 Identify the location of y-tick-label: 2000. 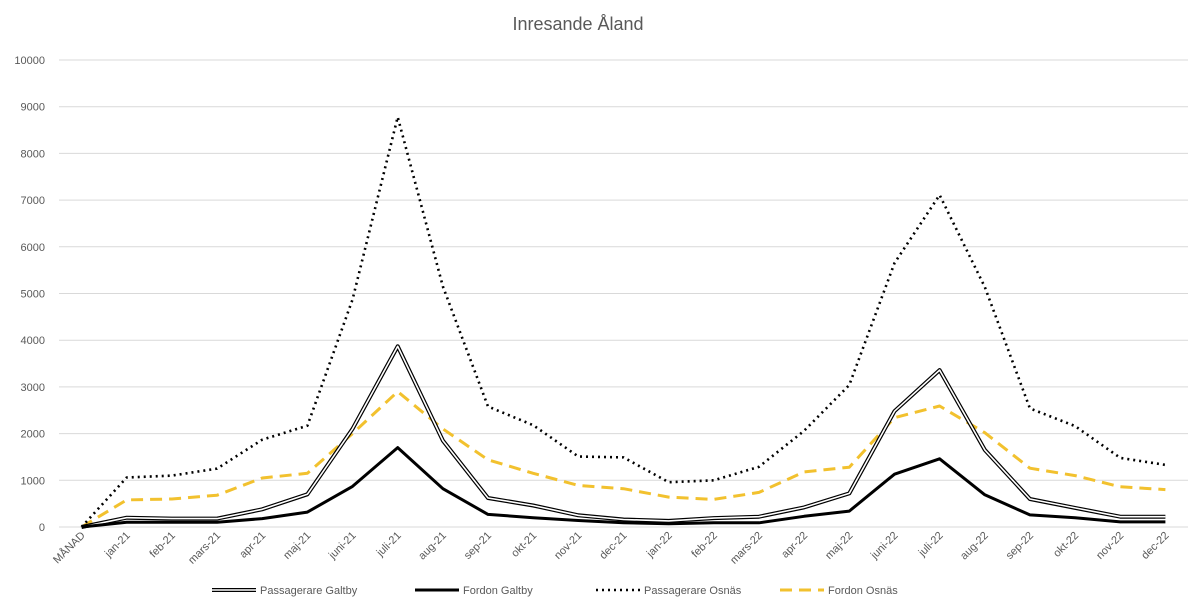
(33, 435).